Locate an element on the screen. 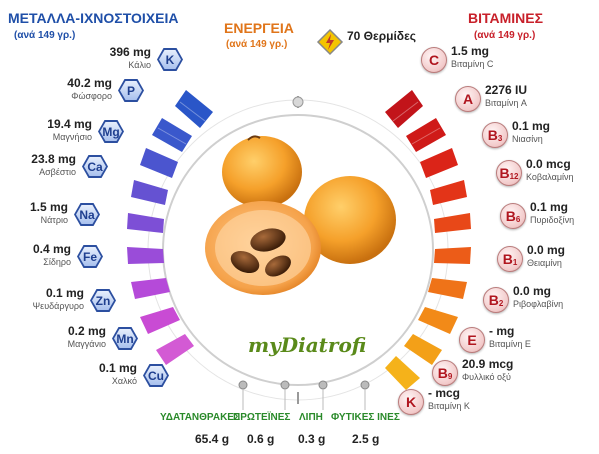 This screenshot has height=454, width=599. mineral-item: 0.4 mg Σίδηρο is located at coordinates (35, 254).